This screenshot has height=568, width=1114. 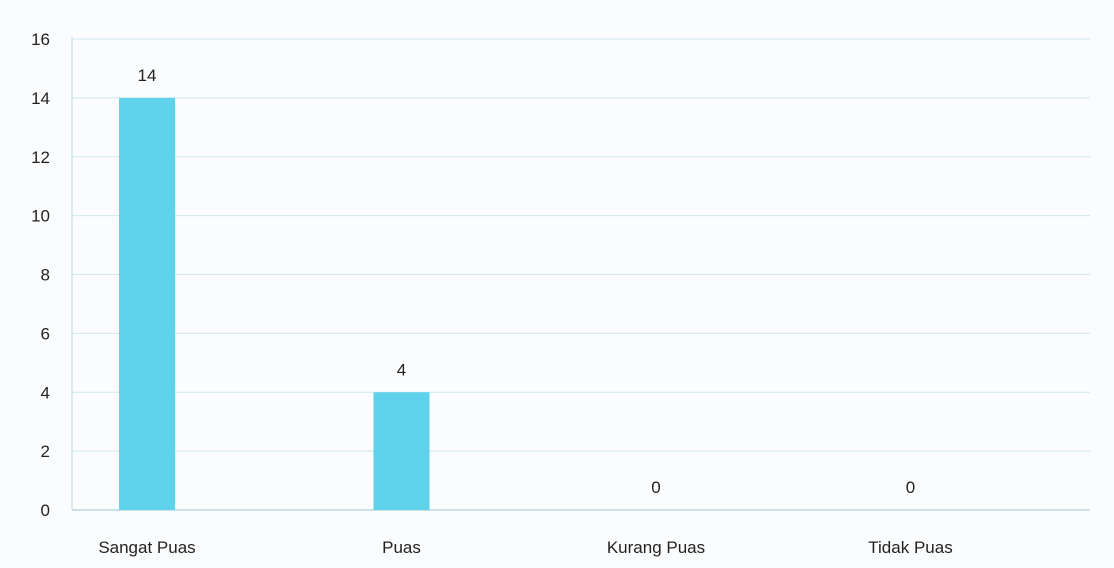 I want to click on y-tick-label: 16, so click(x=40, y=39).